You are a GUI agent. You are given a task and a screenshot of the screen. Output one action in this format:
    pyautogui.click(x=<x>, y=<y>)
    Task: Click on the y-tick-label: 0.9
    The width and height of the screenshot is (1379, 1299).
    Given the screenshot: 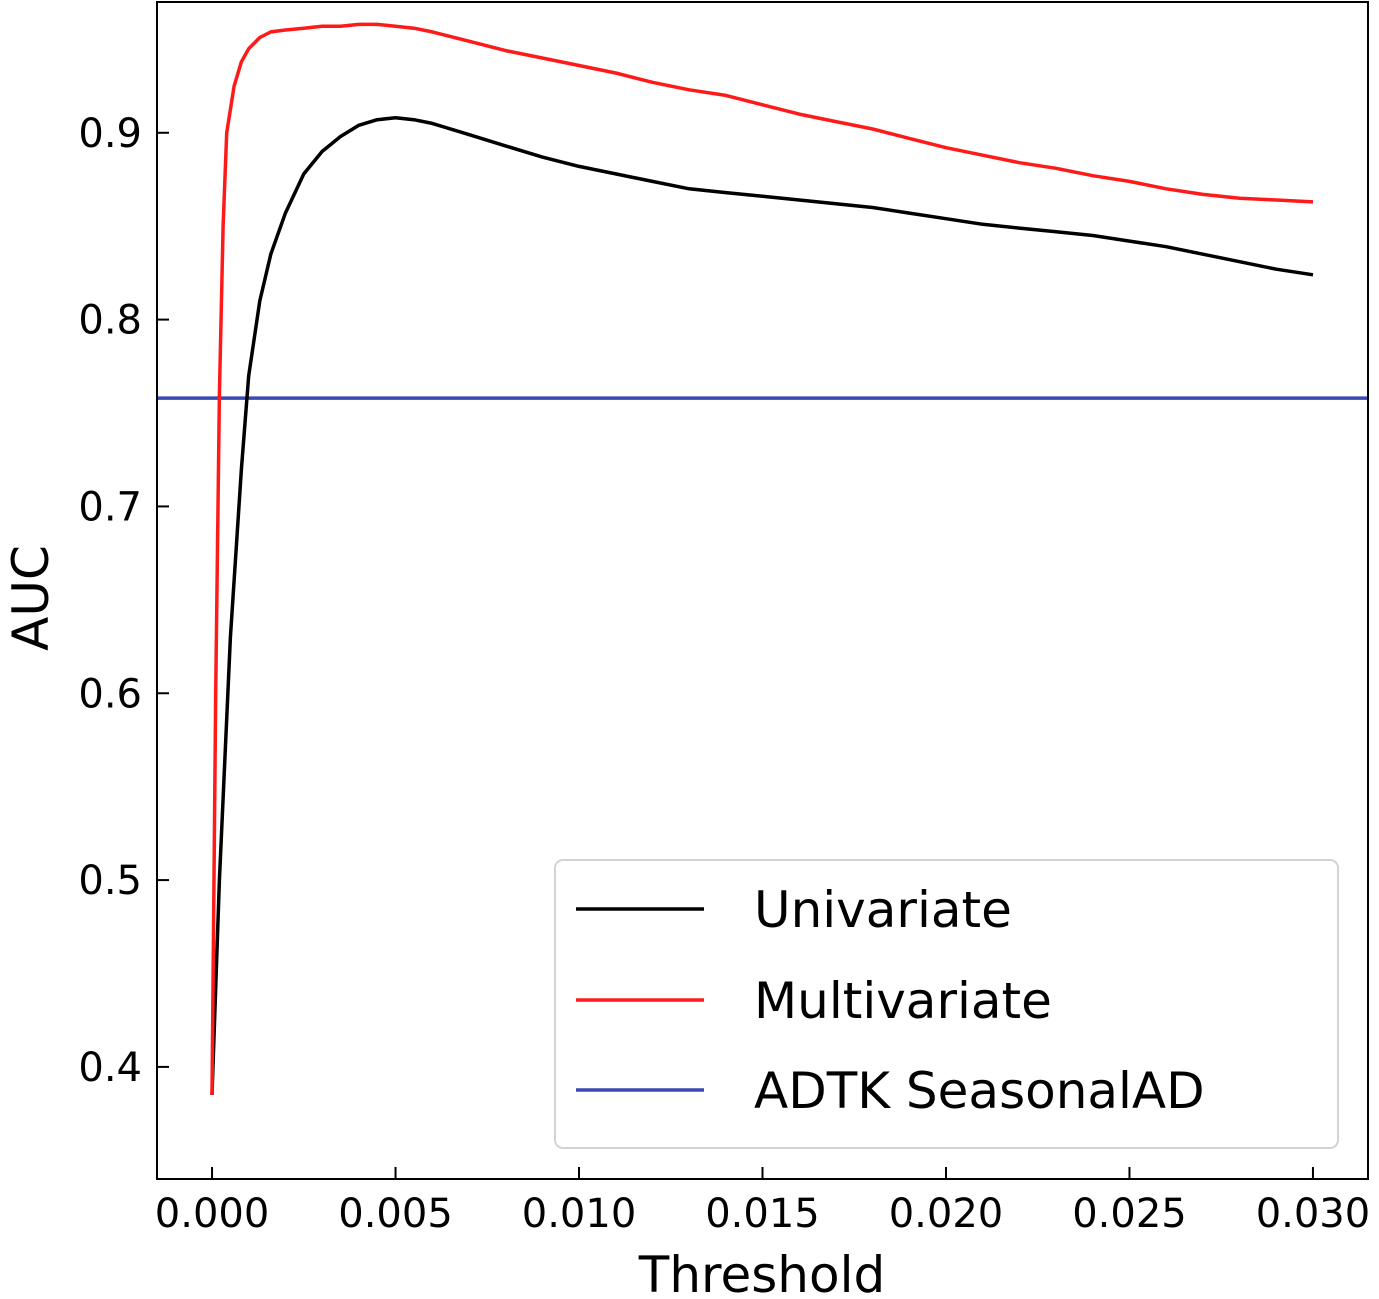 What is the action you would take?
    pyautogui.click(x=110, y=134)
    